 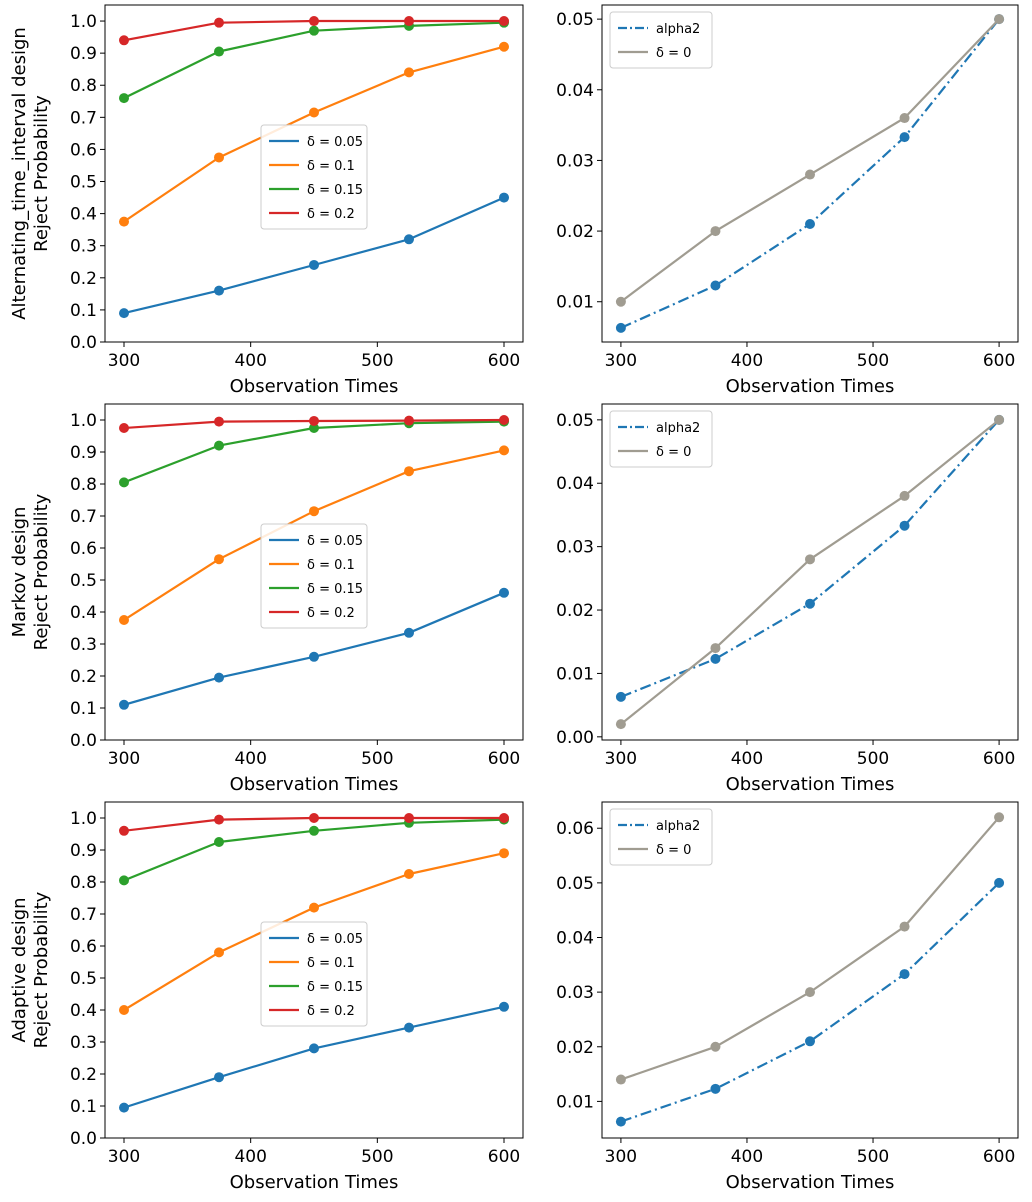 What do you see at coordinates (575, 829) in the screenshot?
I see `y-tick-label: 0.06` at bounding box center [575, 829].